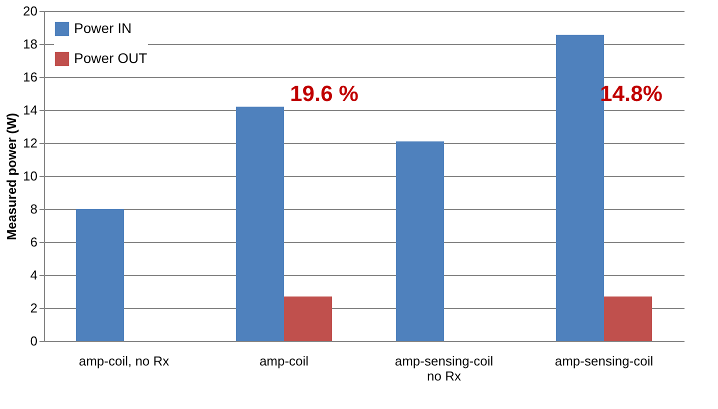 This screenshot has height=409, width=718. Describe the element at coordinates (30, 110) in the screenshot. I see `y-tick-label: 14` at that location.